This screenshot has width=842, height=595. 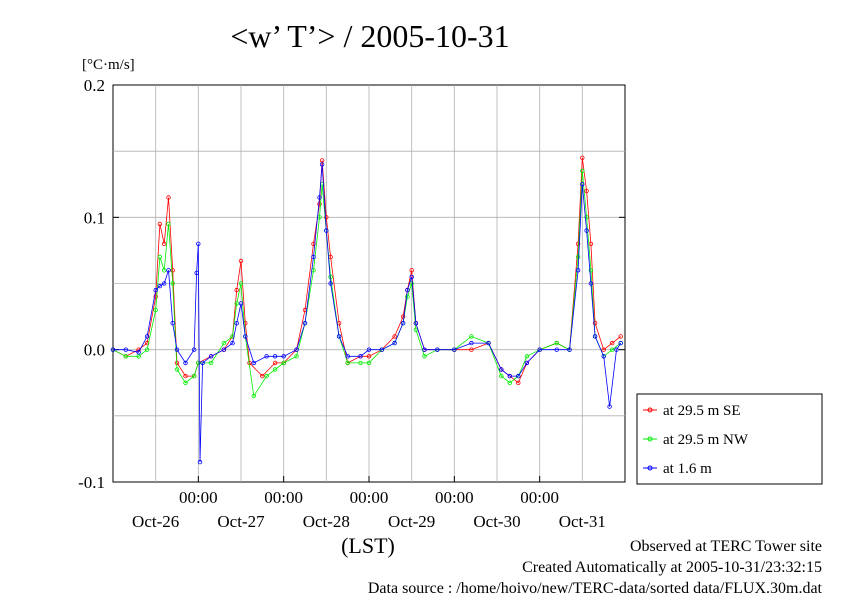 I want to click on legend-label: at 29.5 m SE, so click(x=702, y=411).